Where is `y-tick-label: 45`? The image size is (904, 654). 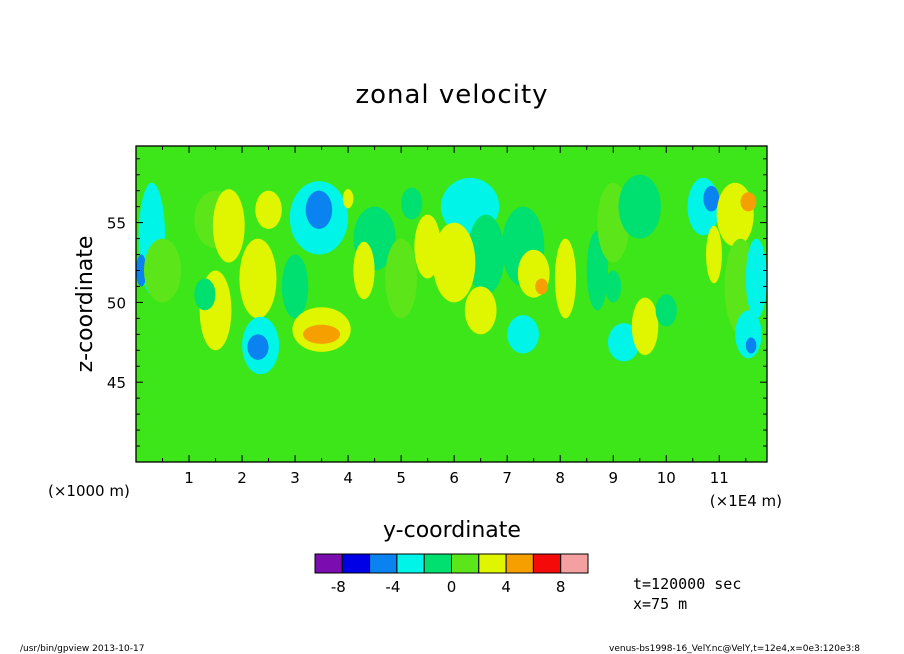
y-tick-label: 45 is located at coordinates (116, 383).